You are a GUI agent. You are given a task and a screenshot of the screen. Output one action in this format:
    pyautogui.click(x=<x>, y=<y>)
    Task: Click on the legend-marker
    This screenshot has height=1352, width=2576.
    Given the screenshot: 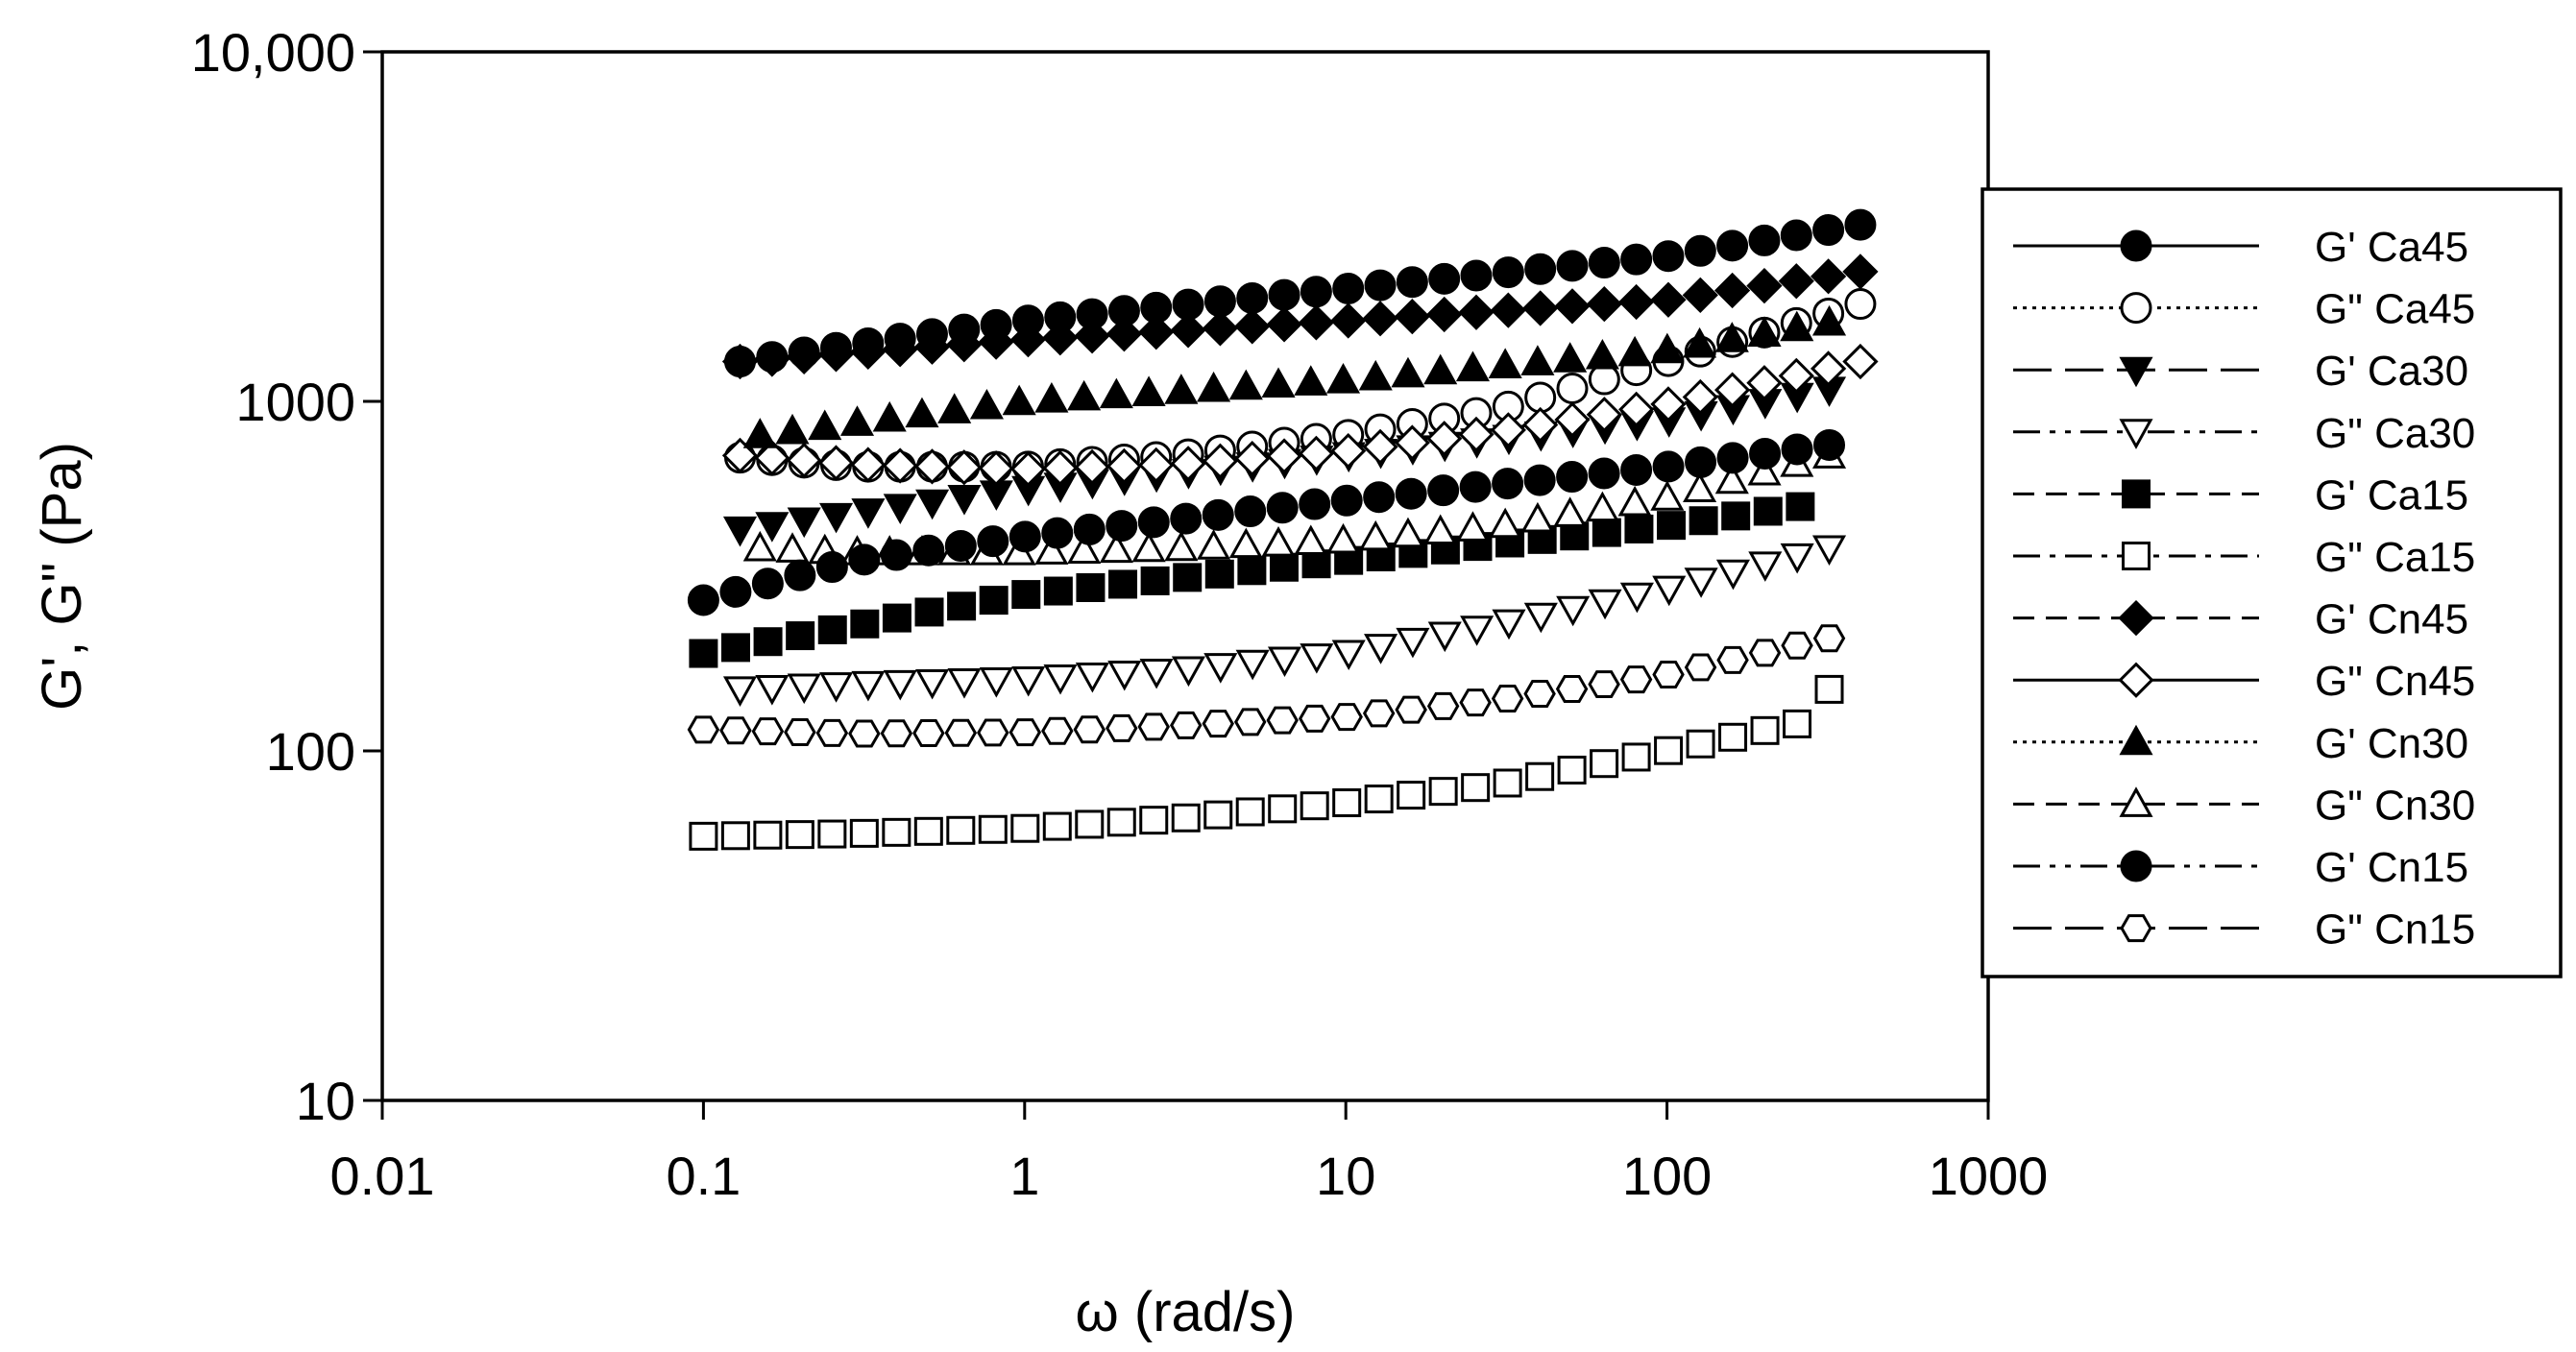 What is the action you would take?
    pyautogui.click(x=2136, y=372)
    